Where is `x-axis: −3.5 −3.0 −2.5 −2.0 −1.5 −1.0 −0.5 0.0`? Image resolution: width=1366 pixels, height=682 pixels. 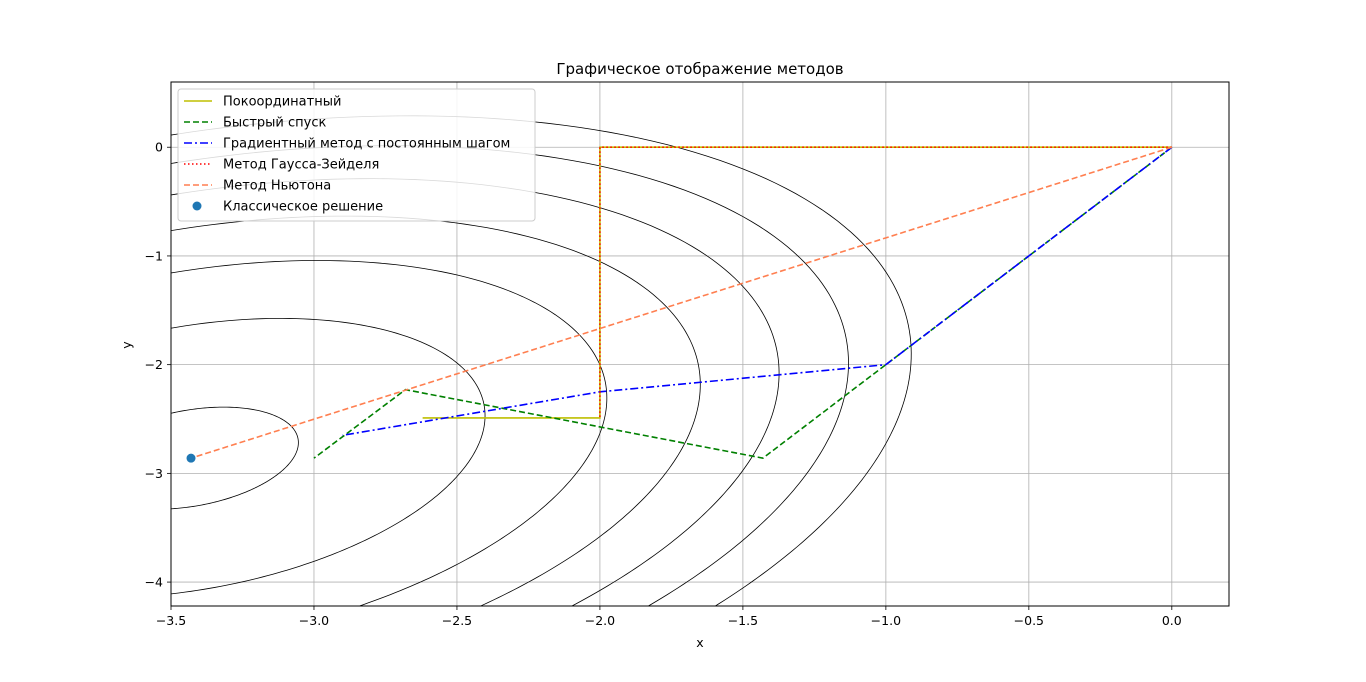
x-axis: −3.5 −3.0 −2.5 −2.0 −1.5 −1.0 −0.5 0.0 is located at coordinates (669, 617).